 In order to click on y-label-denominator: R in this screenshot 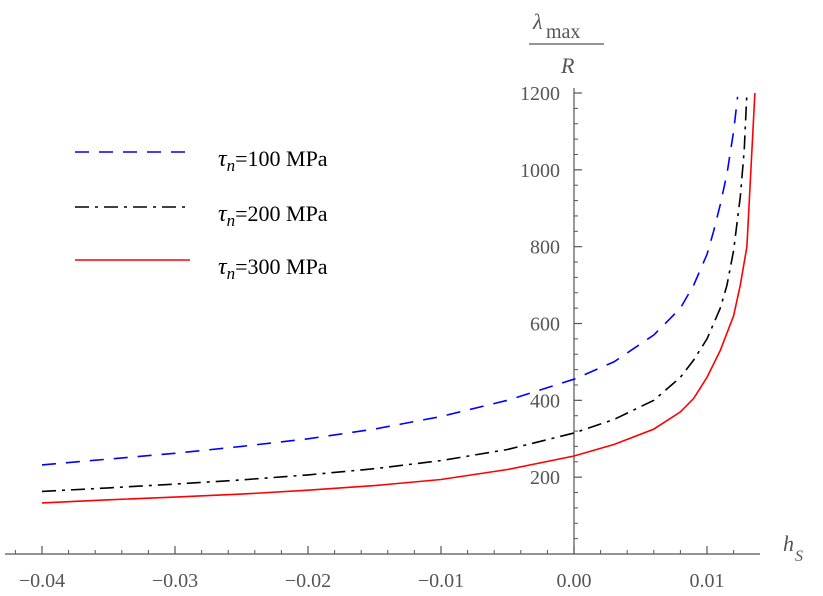, I will do `click(567, 65)`.